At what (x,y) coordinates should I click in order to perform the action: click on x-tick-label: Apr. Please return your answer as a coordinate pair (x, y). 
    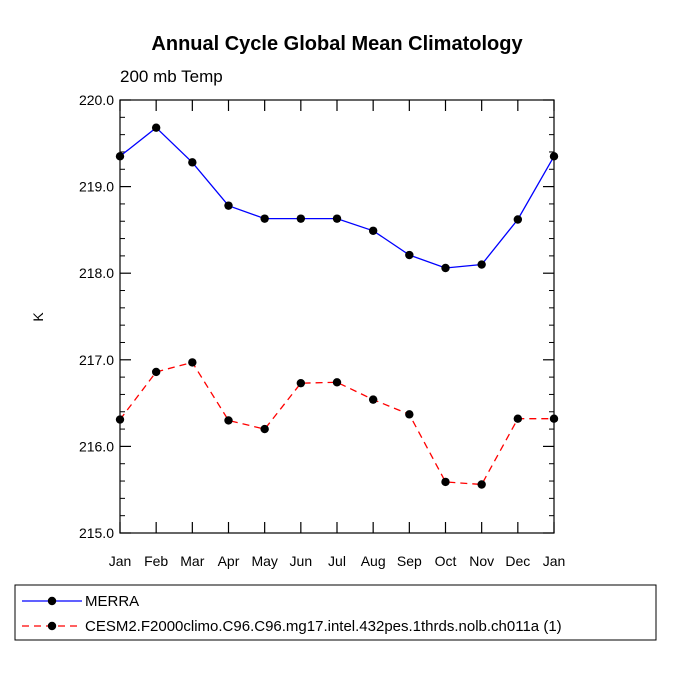
    Looking at the image, I should click on (229, 561).